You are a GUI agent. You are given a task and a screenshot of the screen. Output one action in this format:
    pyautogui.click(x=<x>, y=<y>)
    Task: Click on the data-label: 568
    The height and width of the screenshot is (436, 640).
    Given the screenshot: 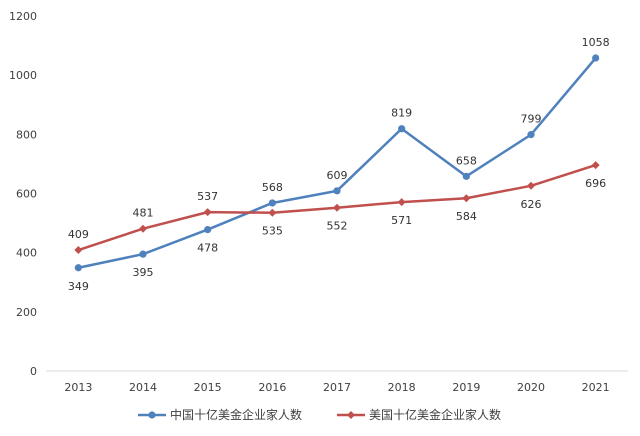 What is the action you would take?
    pyautogui.click(x=272, y=187)
    